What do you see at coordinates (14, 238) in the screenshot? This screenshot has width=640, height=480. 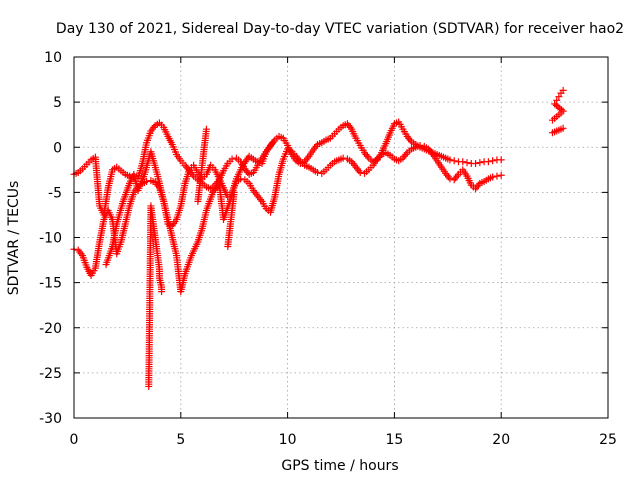 I see `y-axis-label: SDTVAR / TECUs` at bounding box center [14, 238].